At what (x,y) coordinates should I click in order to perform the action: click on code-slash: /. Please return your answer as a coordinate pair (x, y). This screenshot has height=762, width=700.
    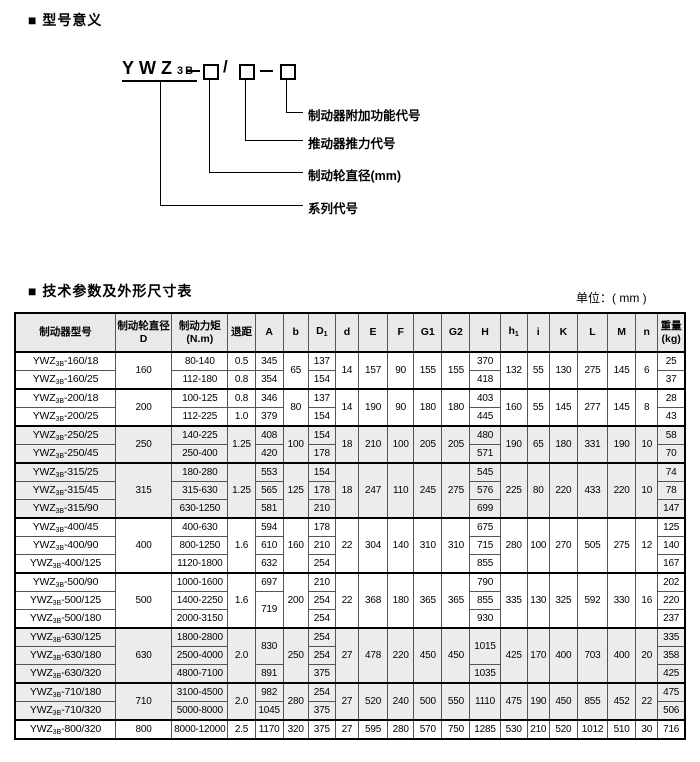
    Looking at the image, I should click on (225, 66).